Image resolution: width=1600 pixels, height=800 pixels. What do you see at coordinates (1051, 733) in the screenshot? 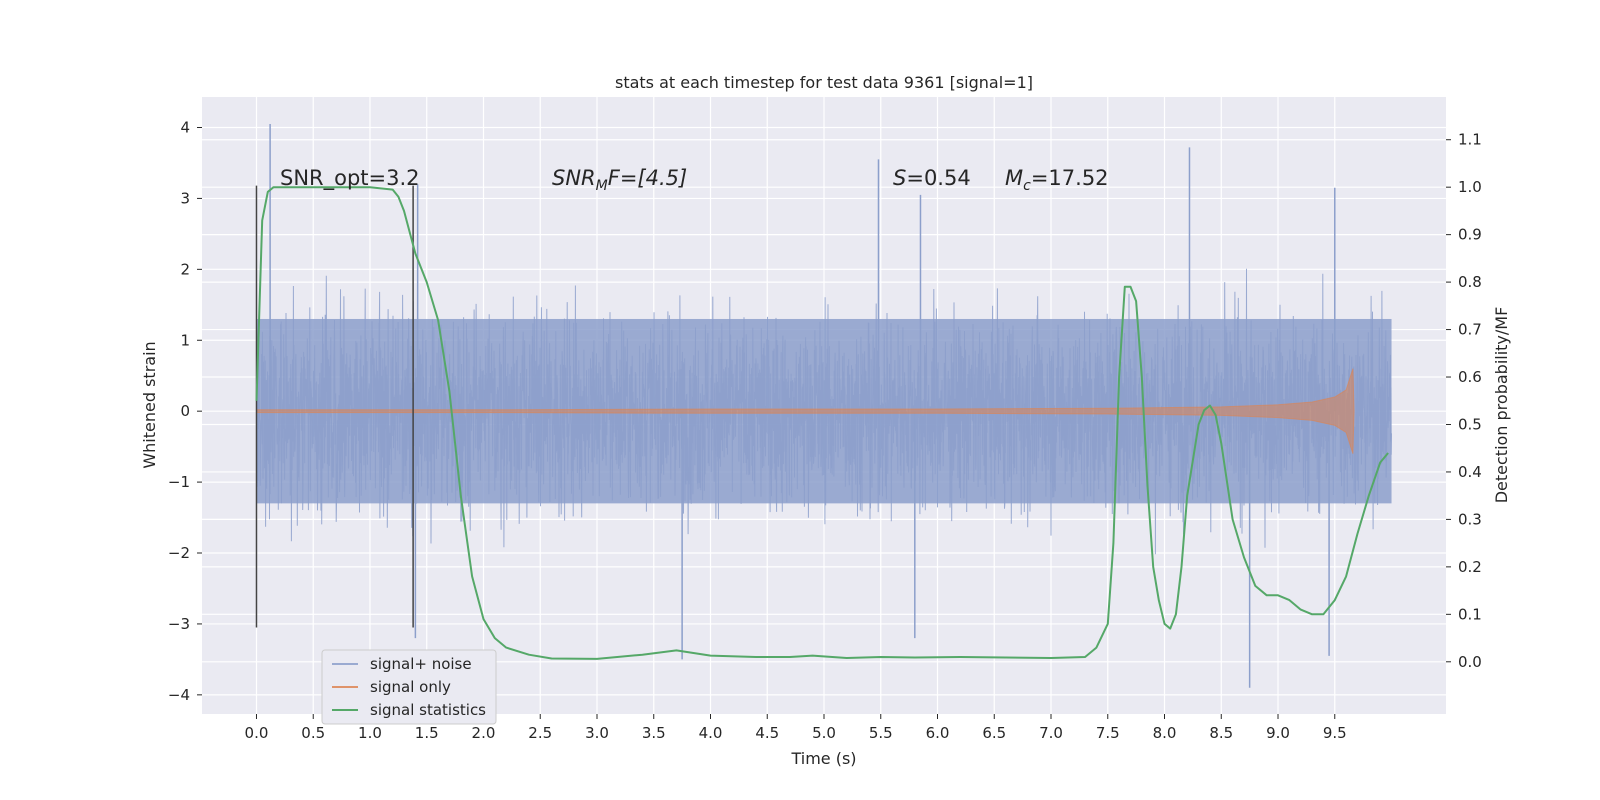
I see `x-tick-label: 7.0` at bounding box center [1051, 733].